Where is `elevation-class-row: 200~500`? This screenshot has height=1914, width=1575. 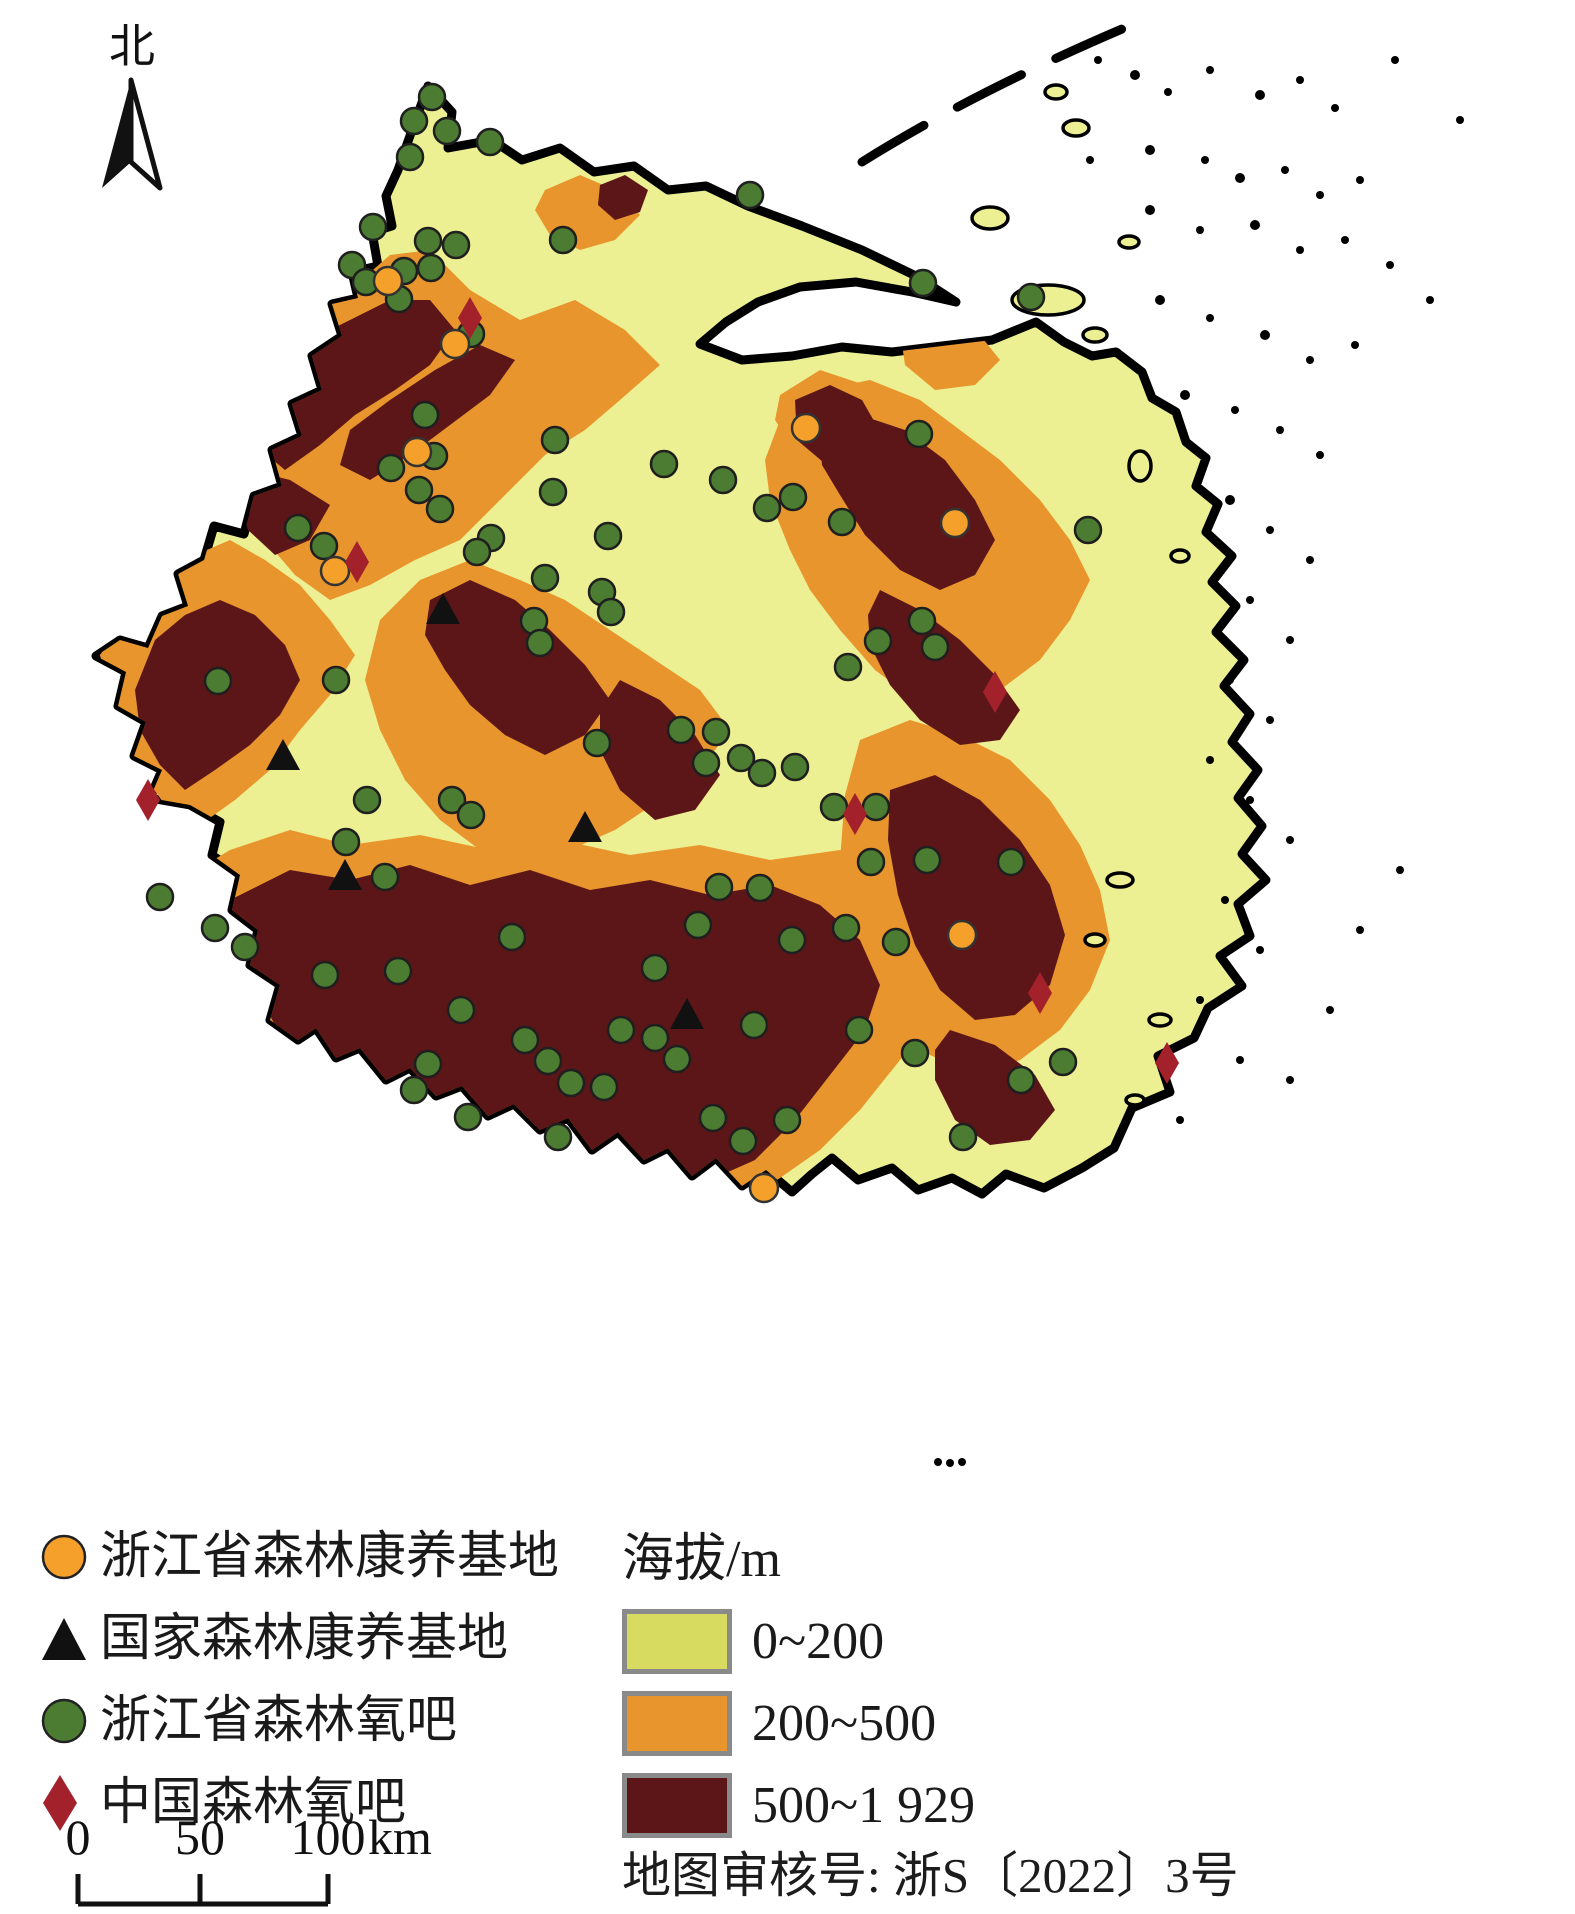
elevation-class-row: 200~500 is located at coordinates (798, 1723).